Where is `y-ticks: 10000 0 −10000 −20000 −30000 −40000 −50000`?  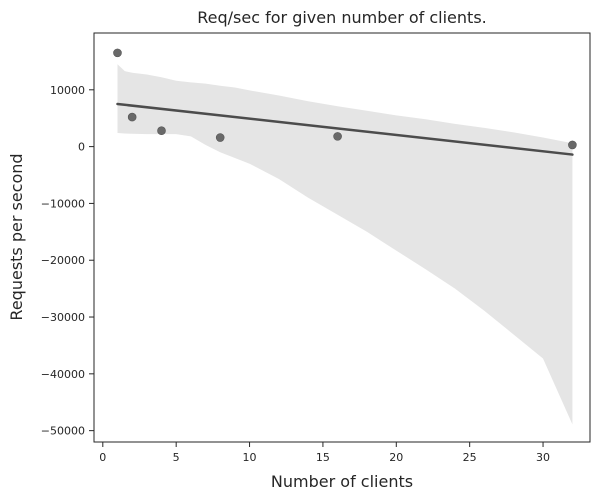 y-ticks: 10000 0 −10000 −20000 −30000 −40000 −50000 is located at coordinates (67, 261).